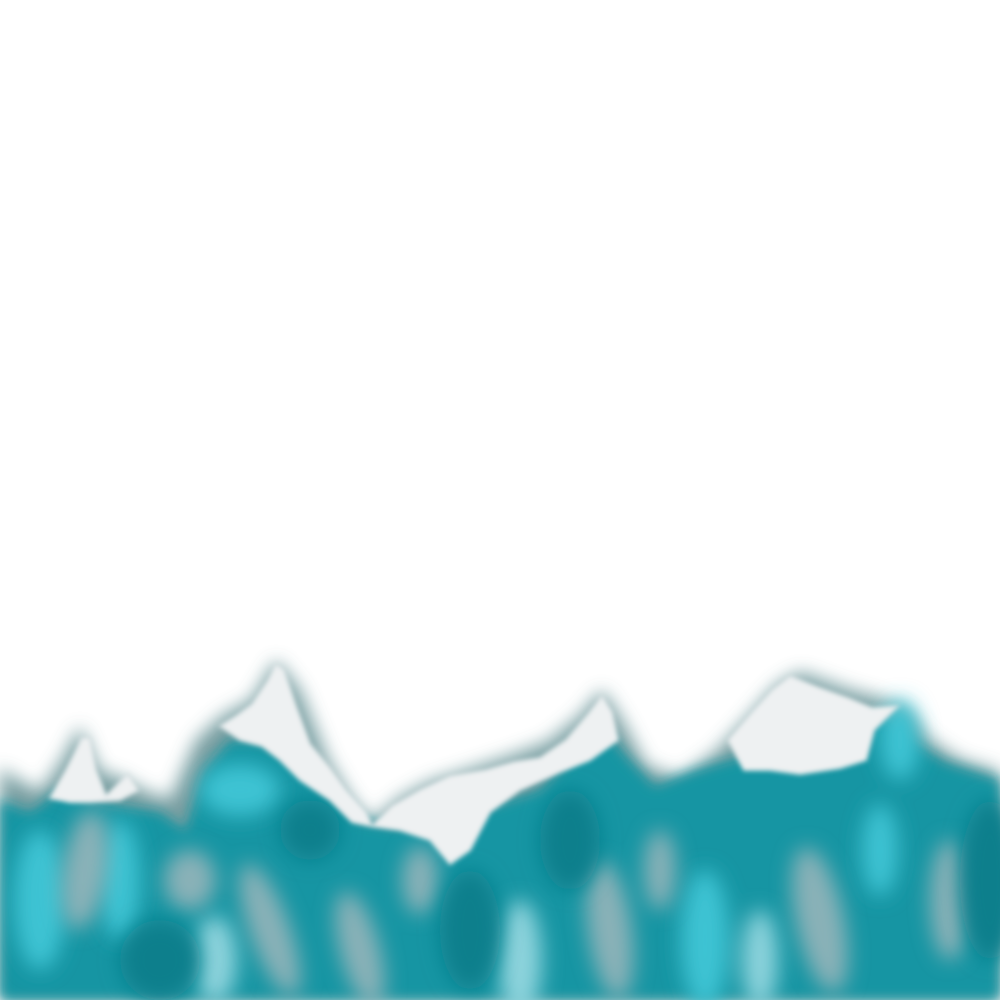 This screenshot has width=1000, height=1000. I want to click on snow-peak-tall, so click(296, 745).